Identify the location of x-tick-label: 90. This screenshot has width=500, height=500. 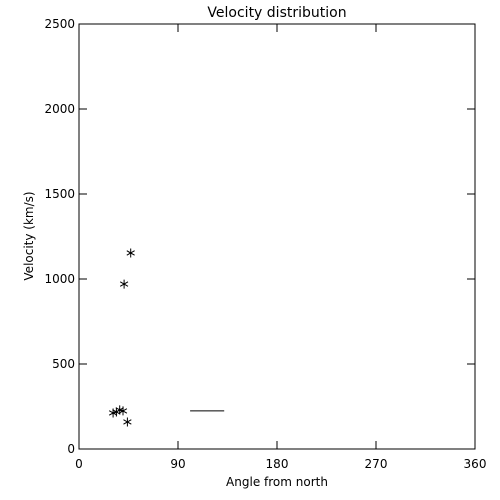
(177, 464).